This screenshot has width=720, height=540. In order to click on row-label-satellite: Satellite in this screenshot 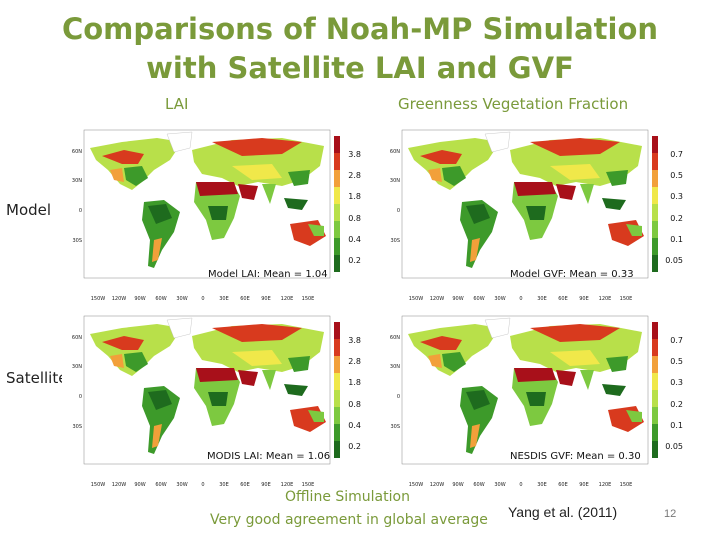, I will do `click(37, 378)`.